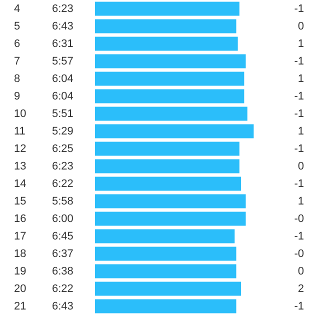 This screenshot has height=317, width=317. I want to click on y-tick-label: 9, so click(17, 96).